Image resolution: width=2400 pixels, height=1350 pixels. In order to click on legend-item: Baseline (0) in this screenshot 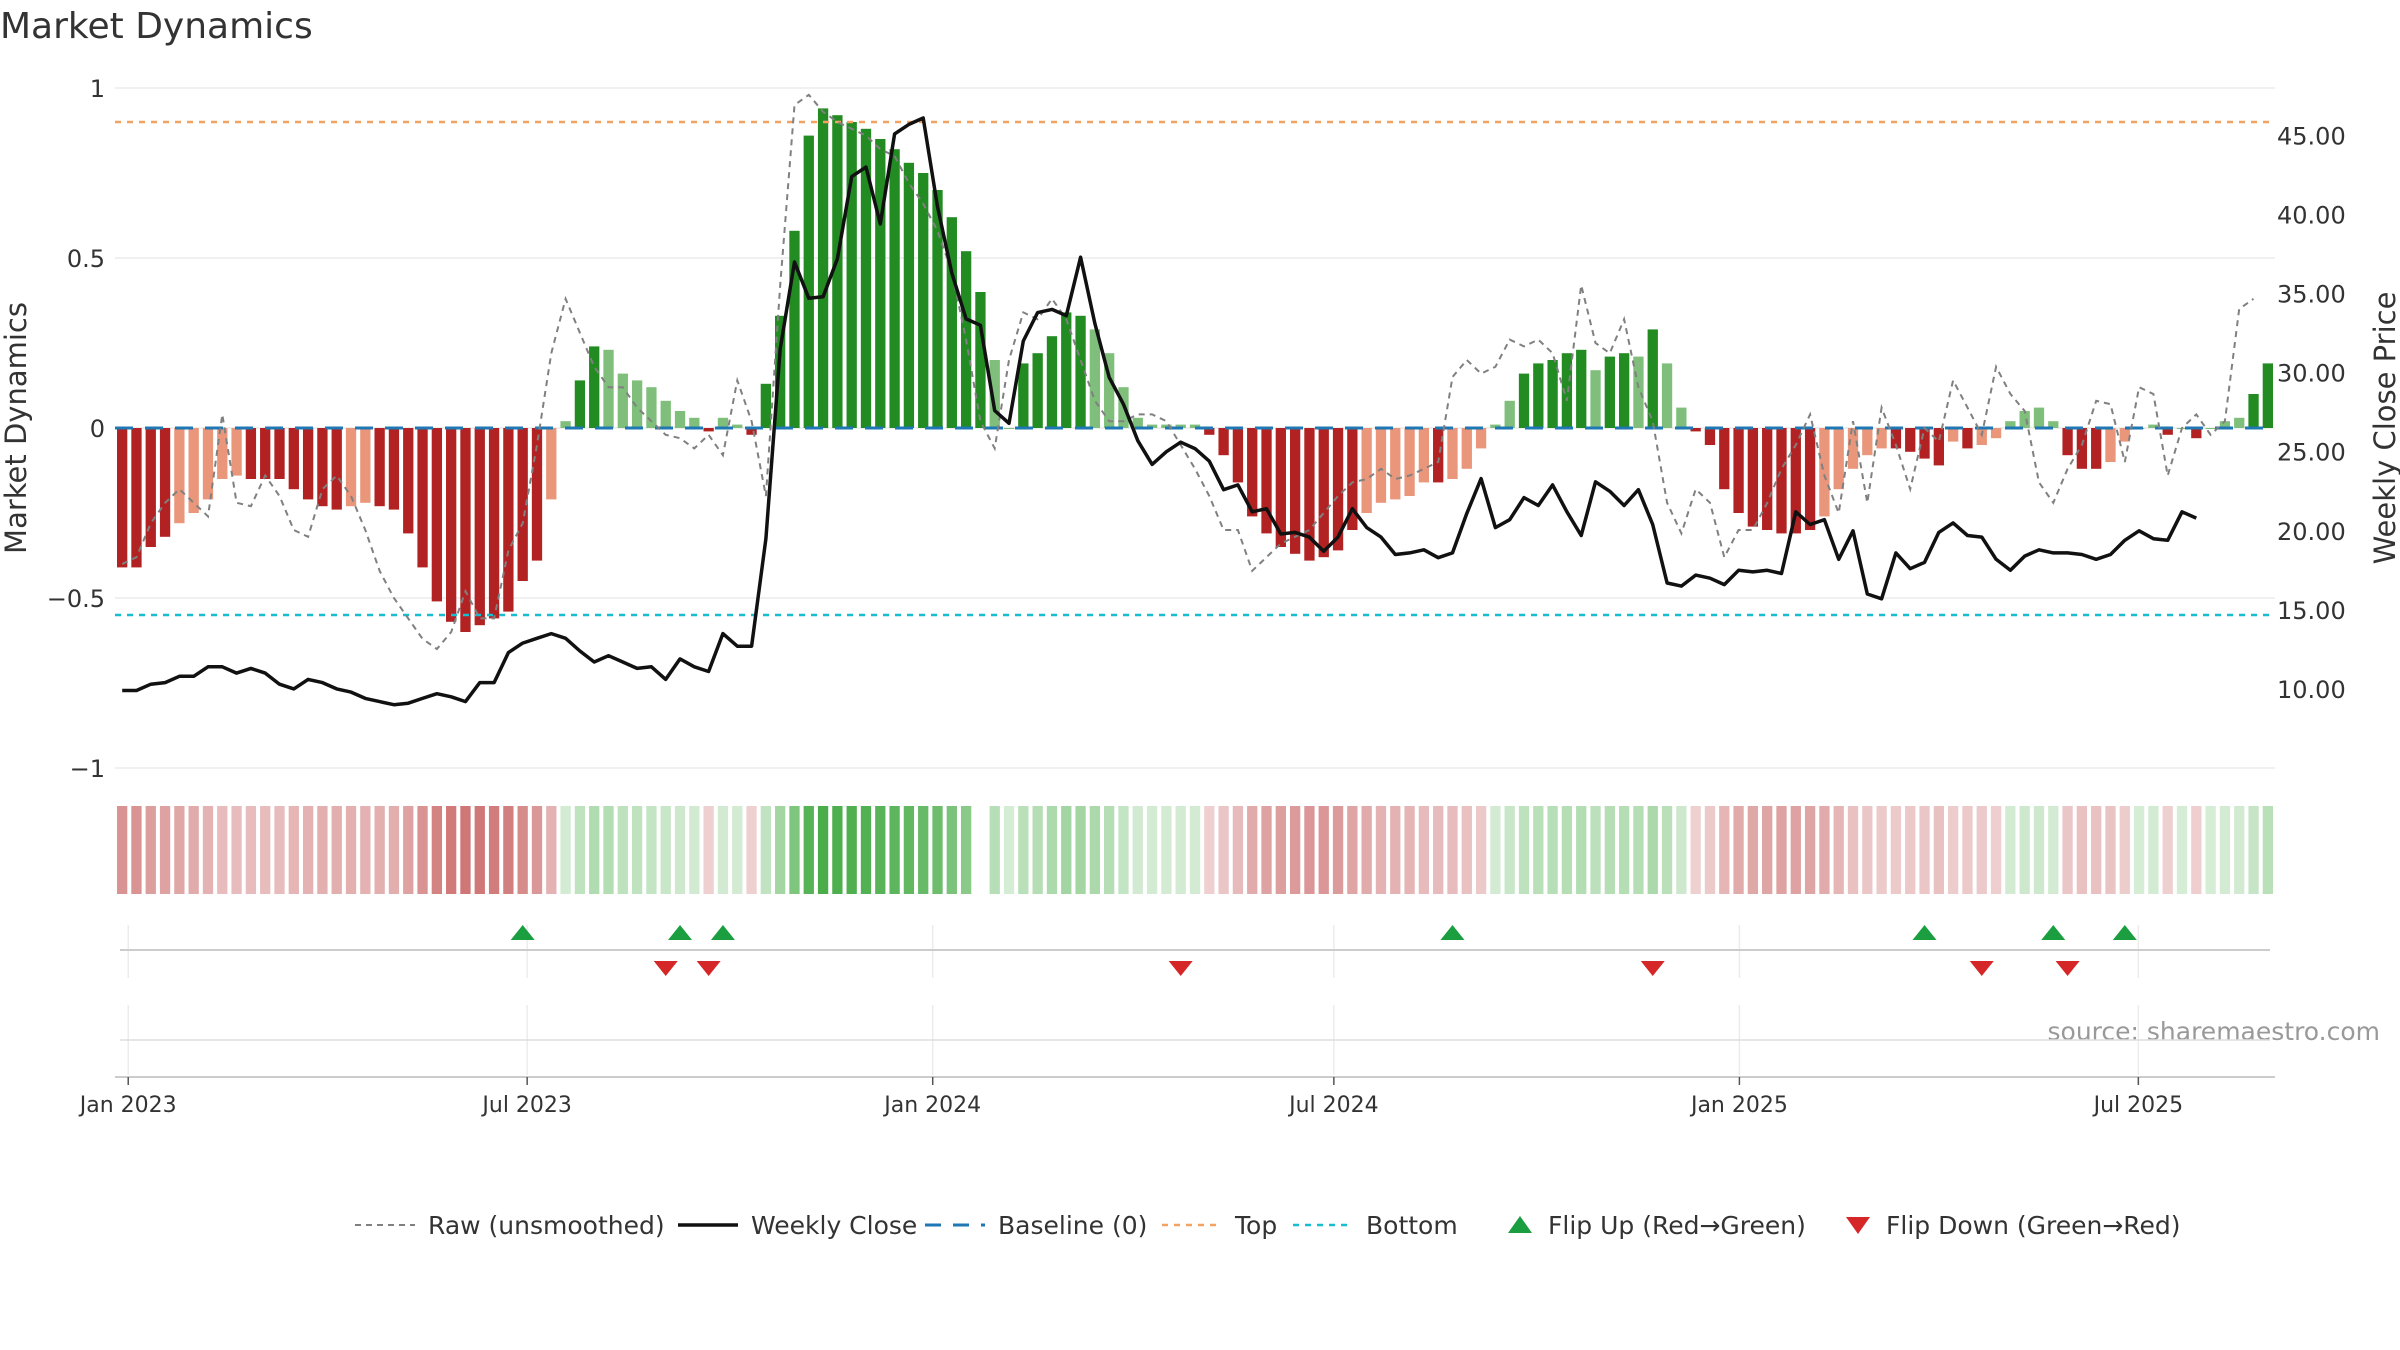, I will do `click(1036, 1225)`.